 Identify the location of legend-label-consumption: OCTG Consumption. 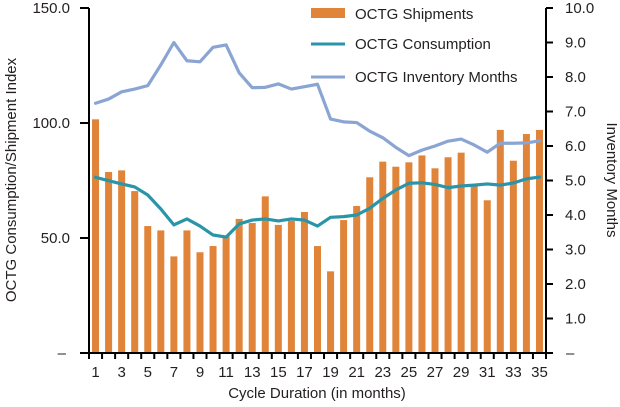
(423, 44).